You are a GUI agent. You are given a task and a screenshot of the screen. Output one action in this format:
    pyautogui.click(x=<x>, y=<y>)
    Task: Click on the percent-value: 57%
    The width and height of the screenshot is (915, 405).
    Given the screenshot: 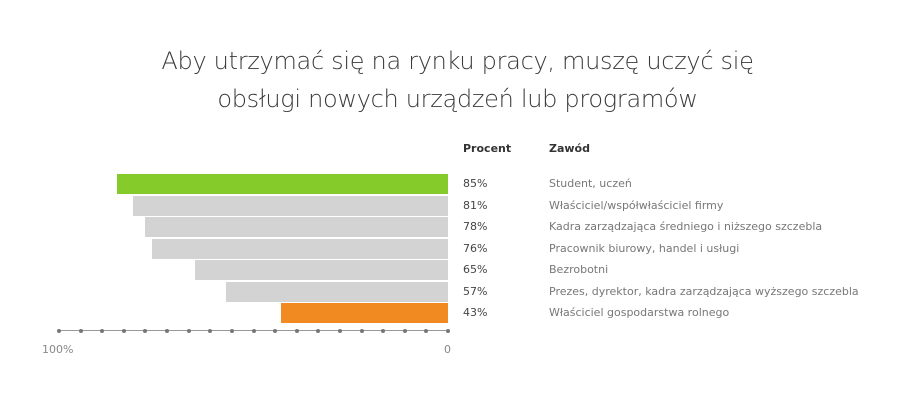 What is the action you would take?
    pyautogui.click(x=475, y=291)
    